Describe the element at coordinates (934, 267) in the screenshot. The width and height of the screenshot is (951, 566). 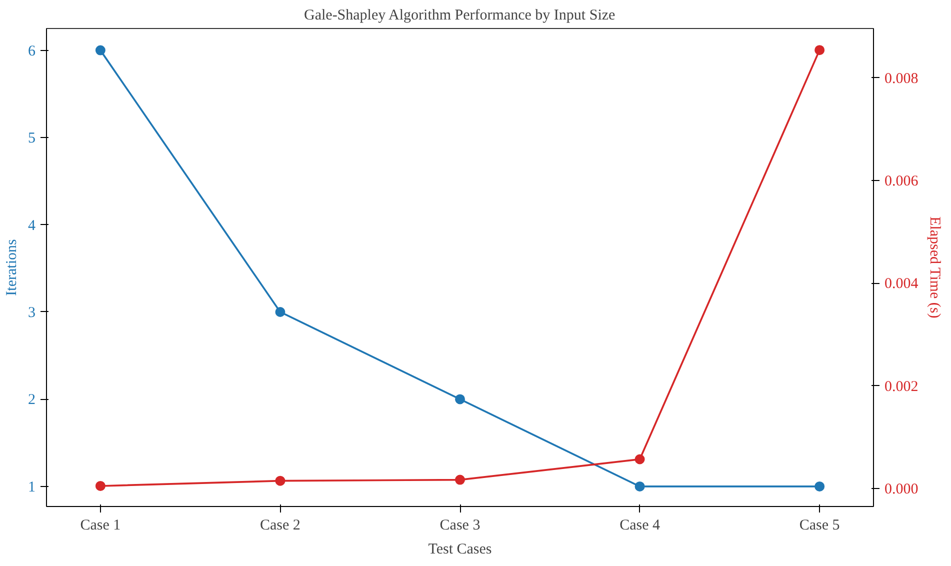
I see `y2-axis-title: Elapsed Time (s)` at that location.